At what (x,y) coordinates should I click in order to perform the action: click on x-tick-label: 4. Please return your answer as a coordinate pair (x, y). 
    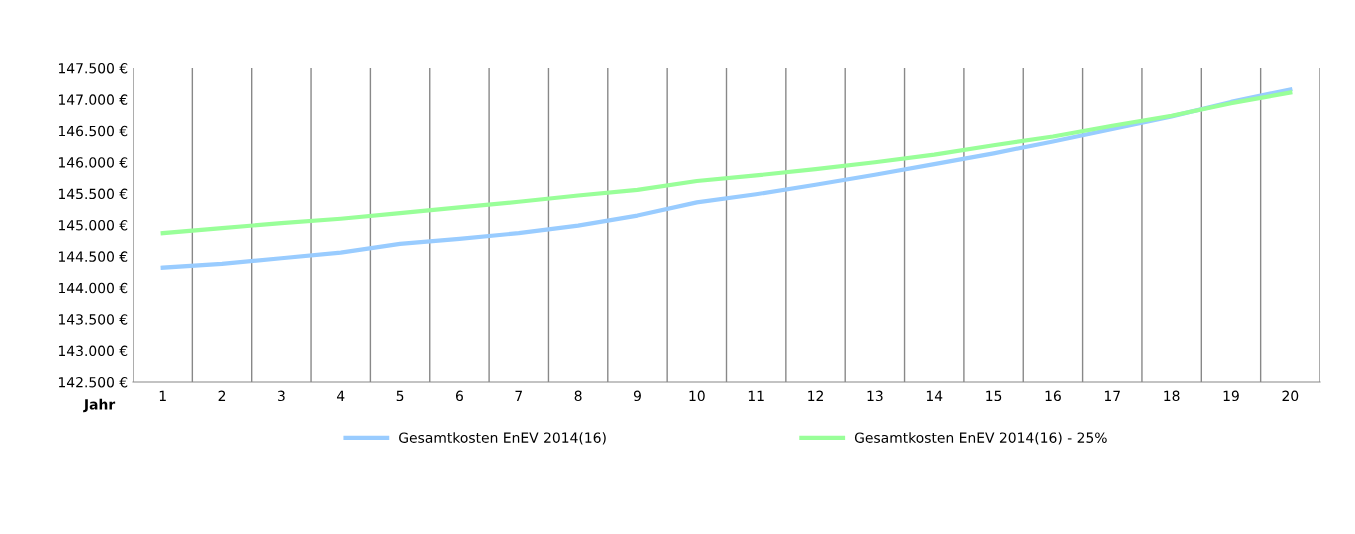
    Looking at the image, I should click on (340, 395).